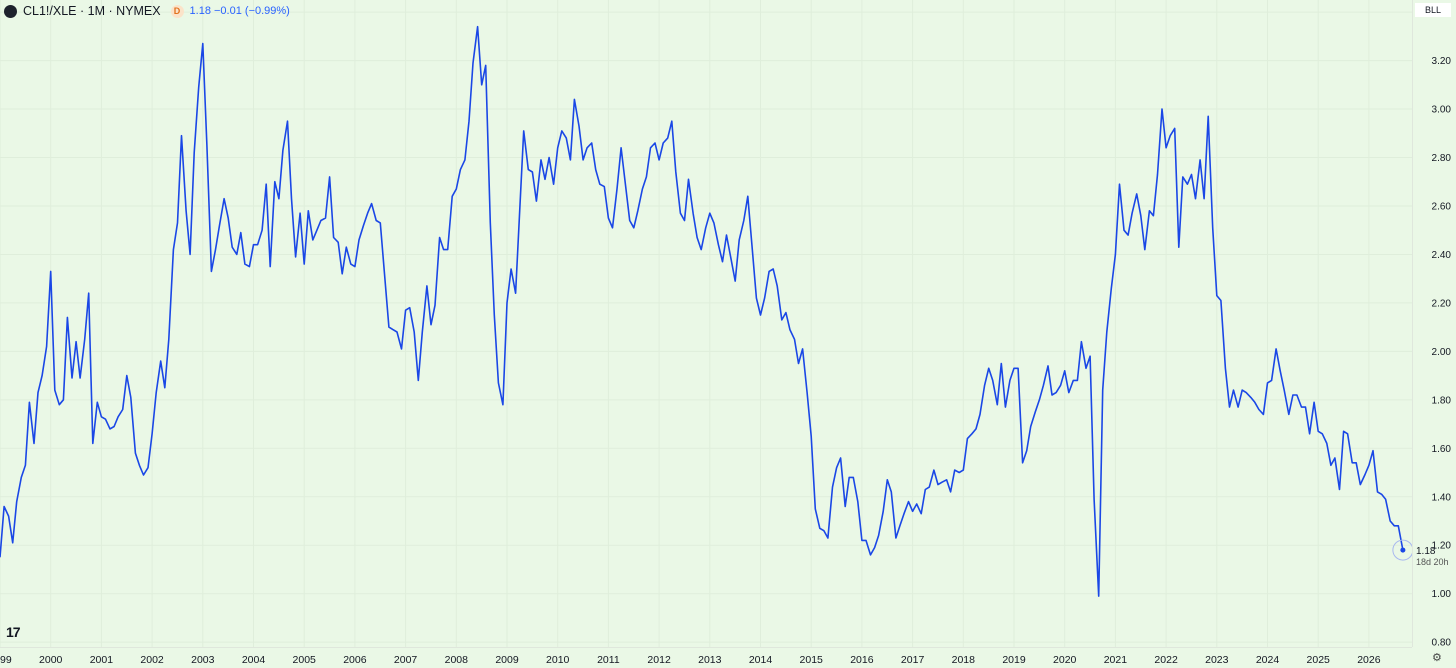 This screenshot has height=668, width=1456. What do you see at coordinates (913, 660) in the screenshot?
I see `x-tick-label: 2017` at bounding box center [913, 660].